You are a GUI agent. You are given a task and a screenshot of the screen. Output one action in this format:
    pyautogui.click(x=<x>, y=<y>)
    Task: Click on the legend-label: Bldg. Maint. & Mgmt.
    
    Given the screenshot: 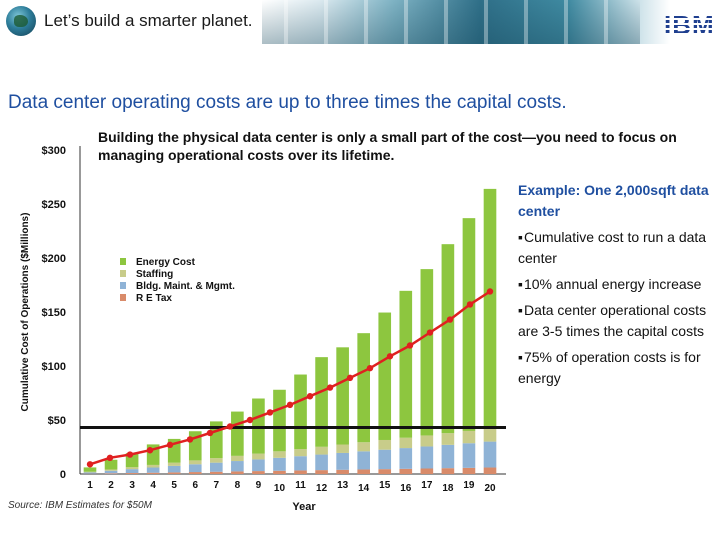 What is the action you would take?
    pyautogui.click(x=185, y=286)
    